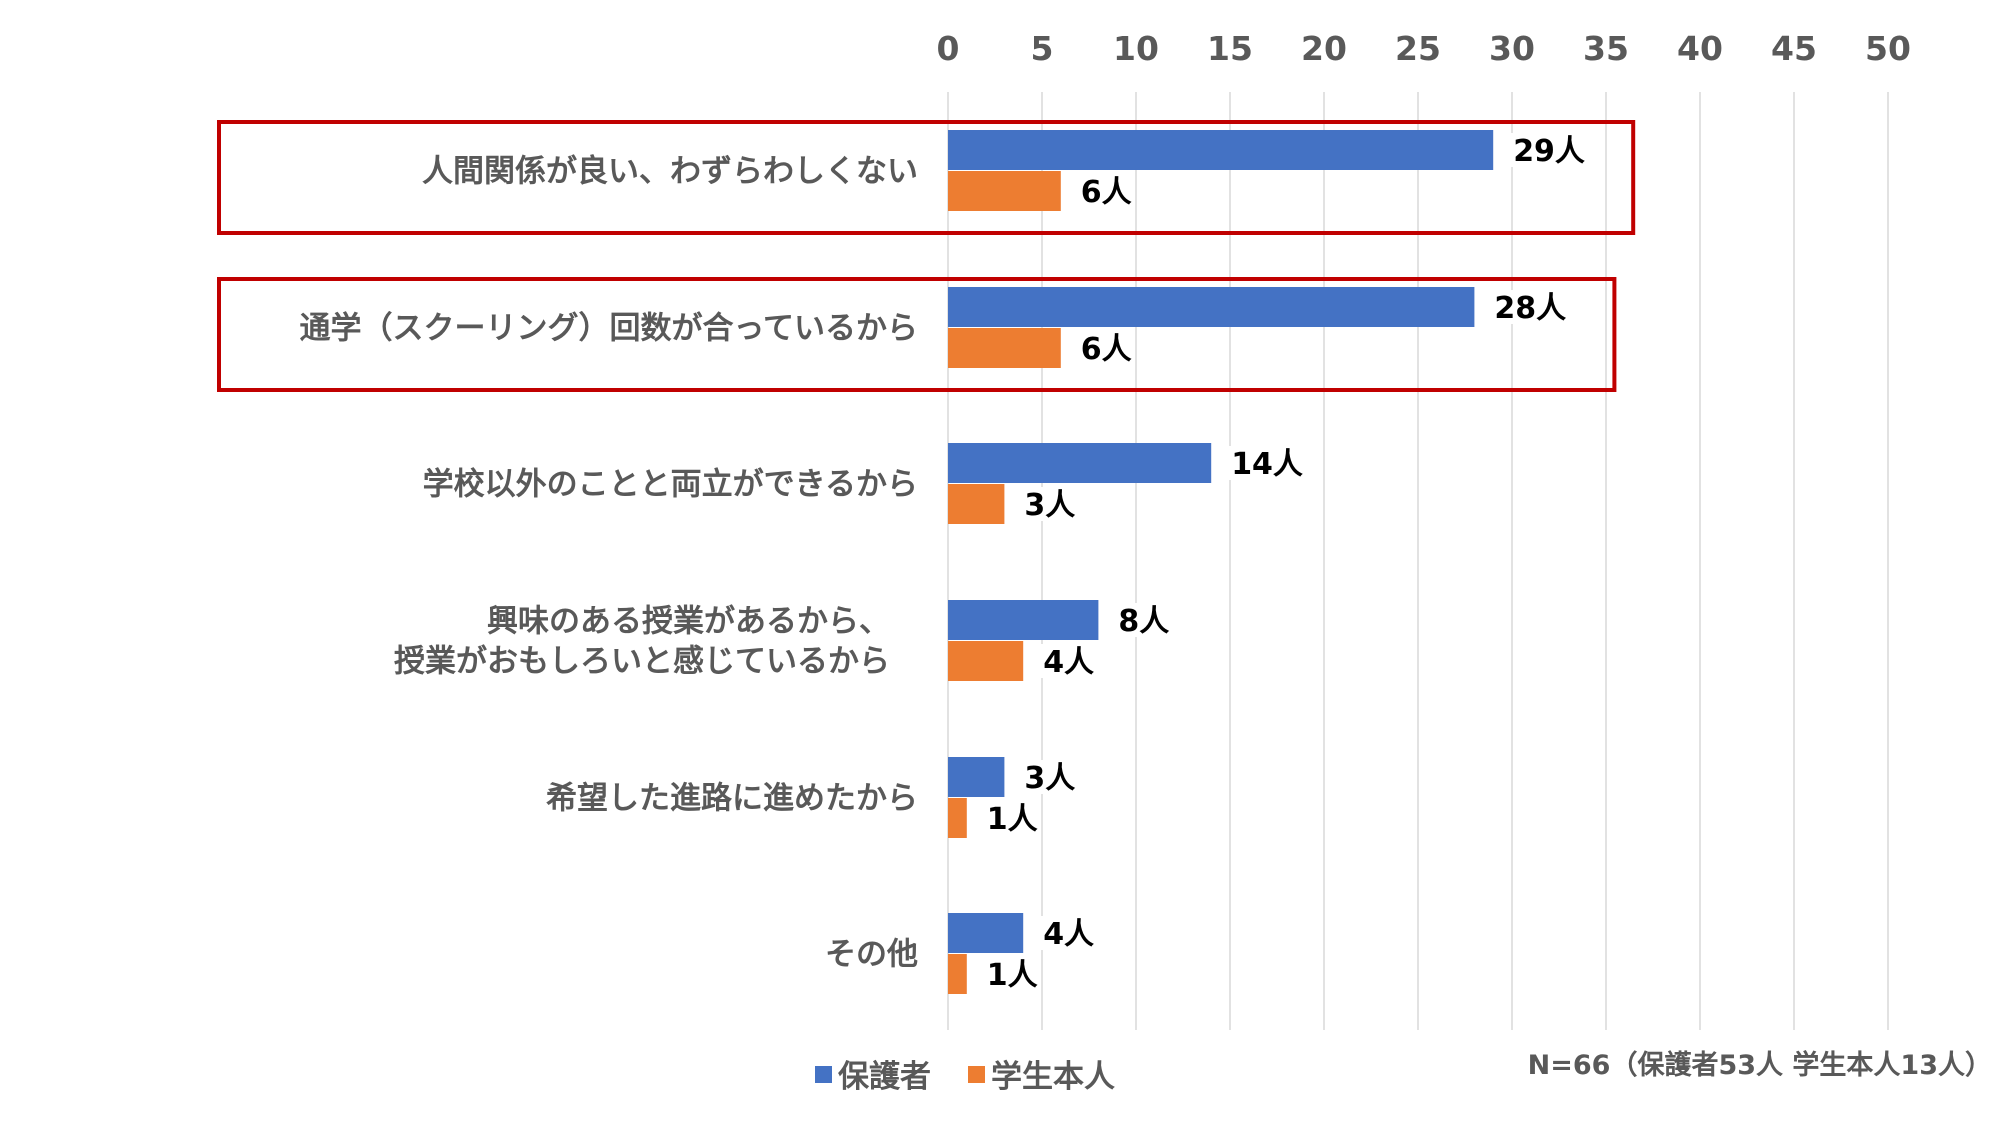  I want to click on x-tick-label: 10, so click(1136, 48).